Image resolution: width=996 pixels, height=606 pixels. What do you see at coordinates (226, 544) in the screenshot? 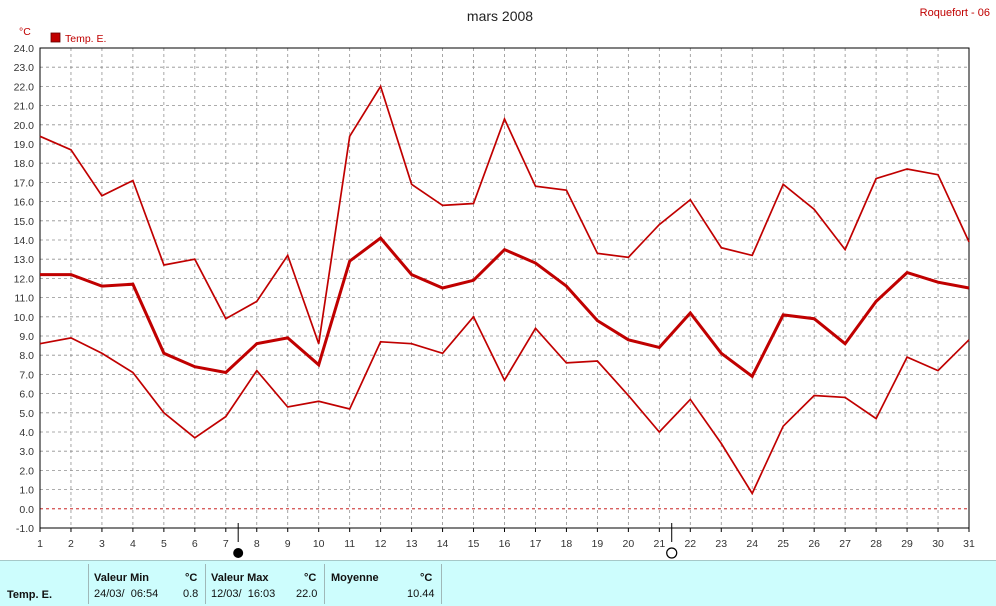
I see `x-tick-label: 7` at bounding box center [226, 544].